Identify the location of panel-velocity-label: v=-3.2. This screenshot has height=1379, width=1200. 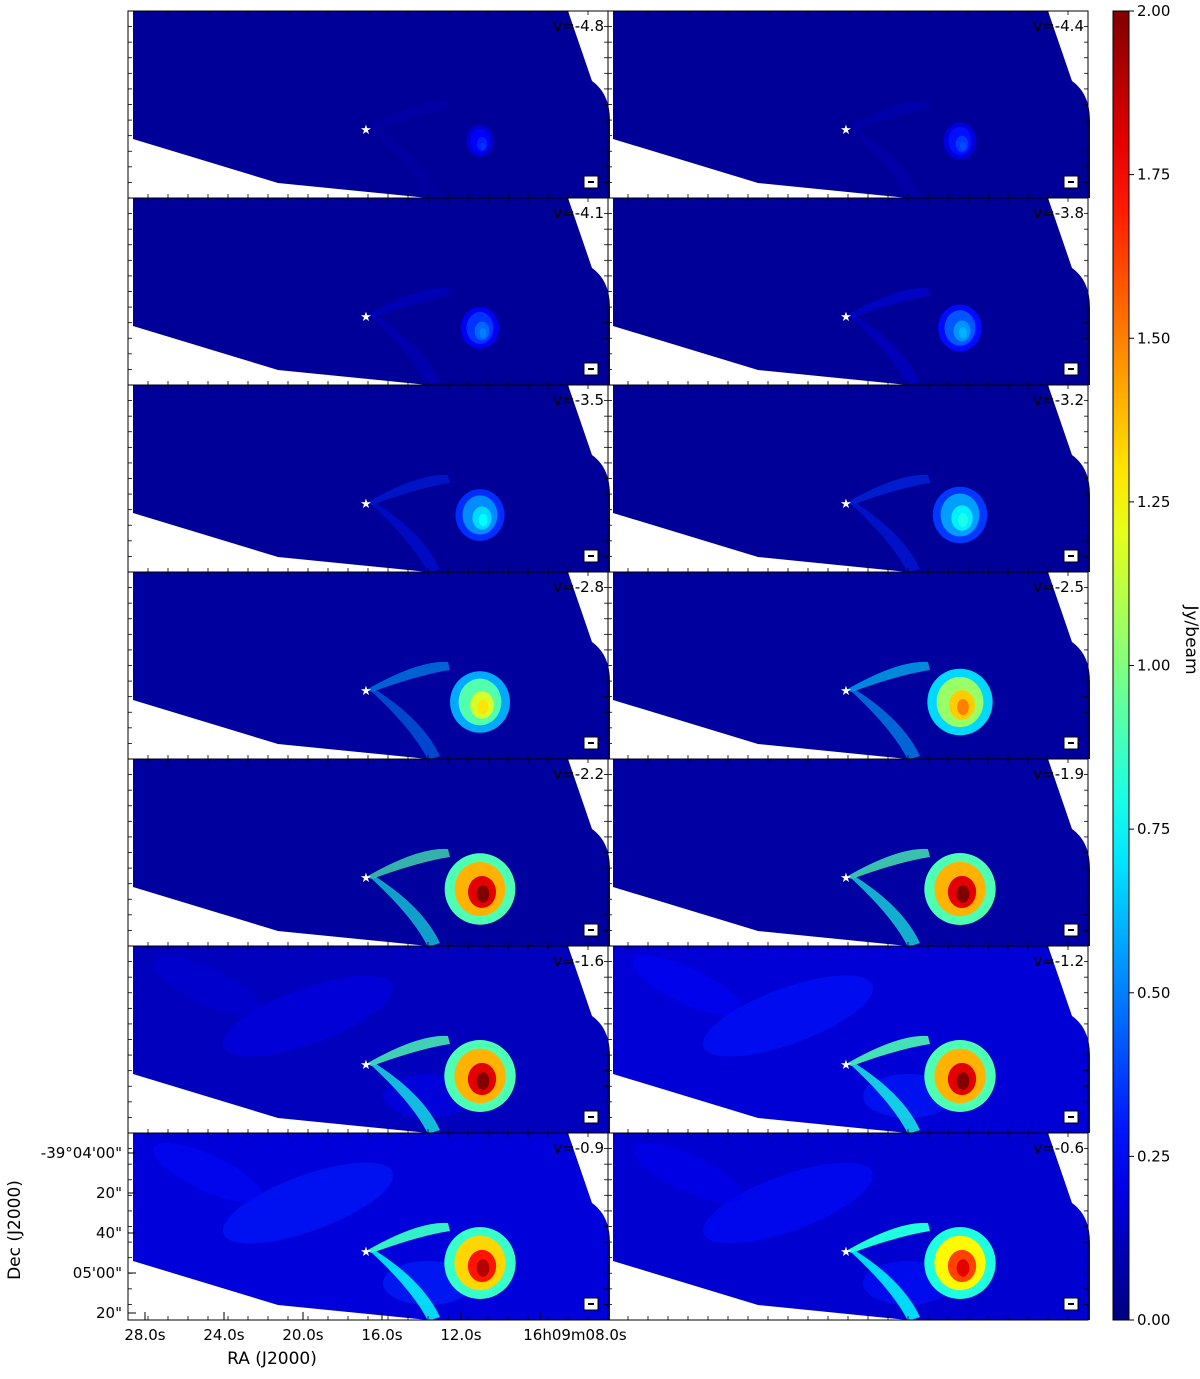
(1058, 400).